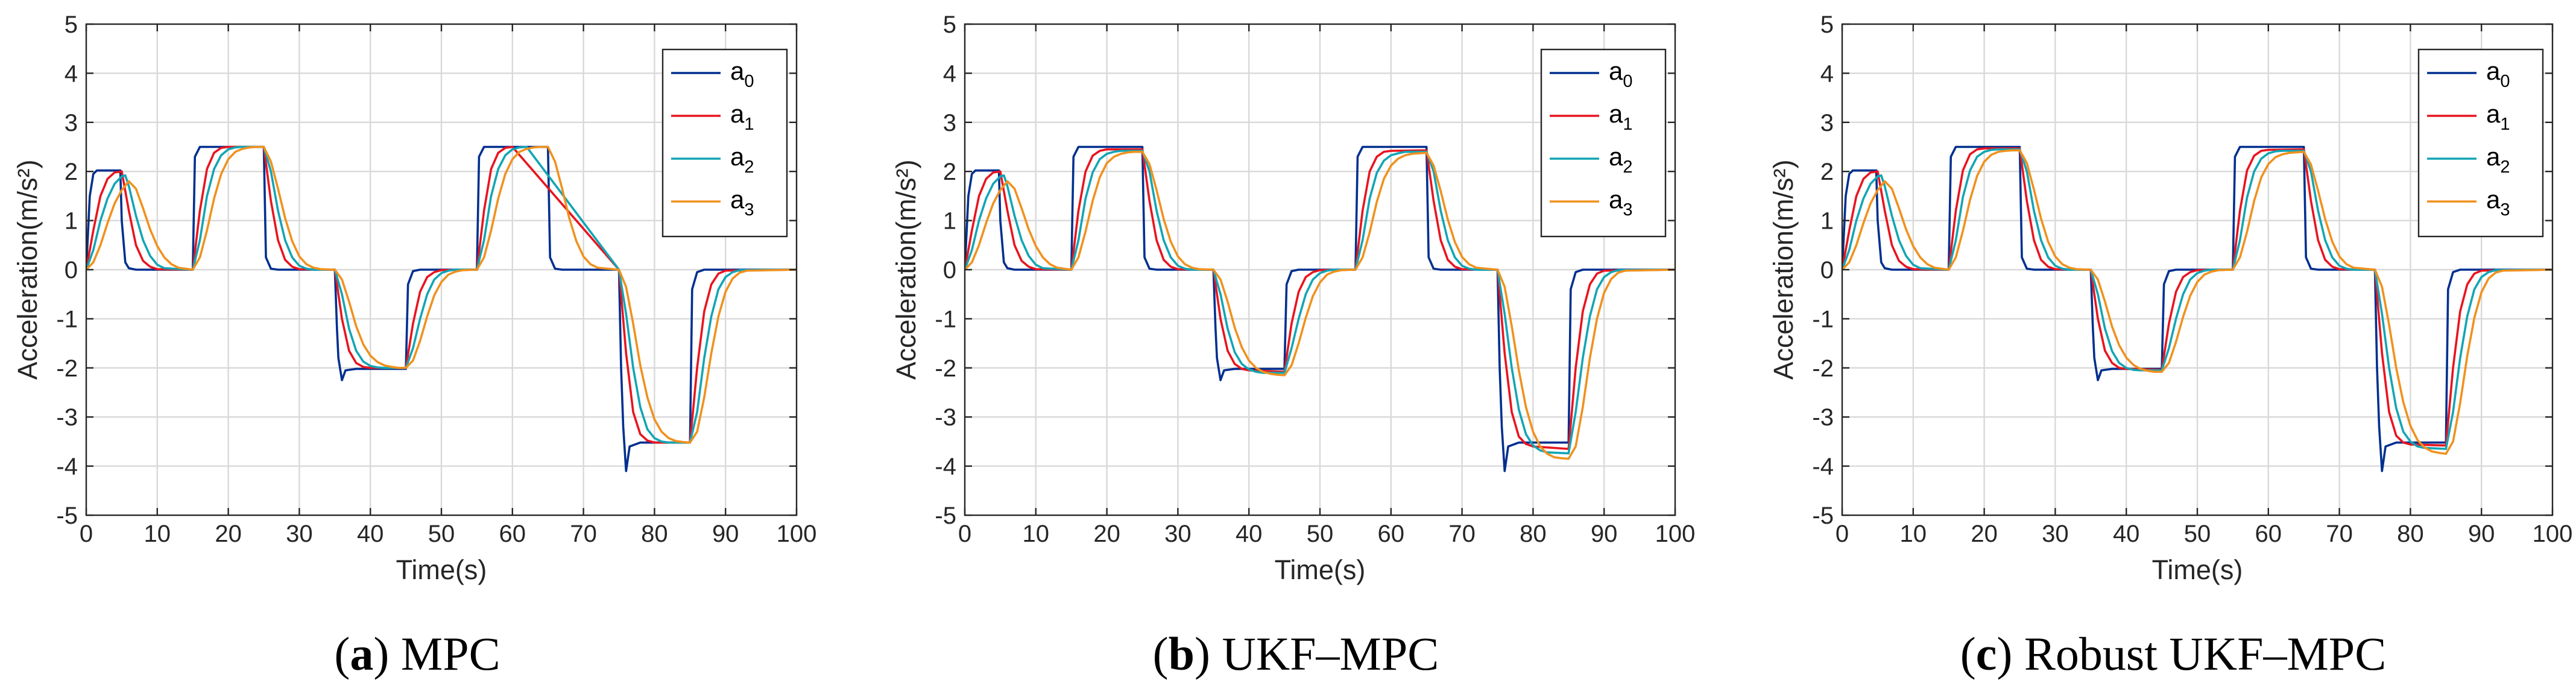  Describe the element at coordinates (2173, 653) in the screenshot. I see `caption: (c) Robust UKF–MPC` at that location.